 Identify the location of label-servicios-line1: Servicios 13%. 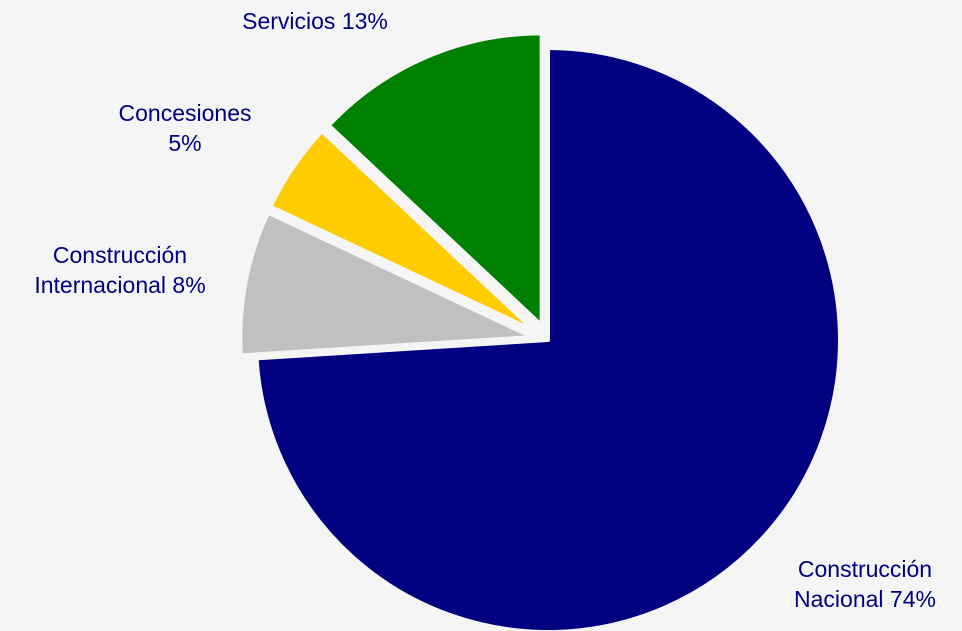
(315, 21).